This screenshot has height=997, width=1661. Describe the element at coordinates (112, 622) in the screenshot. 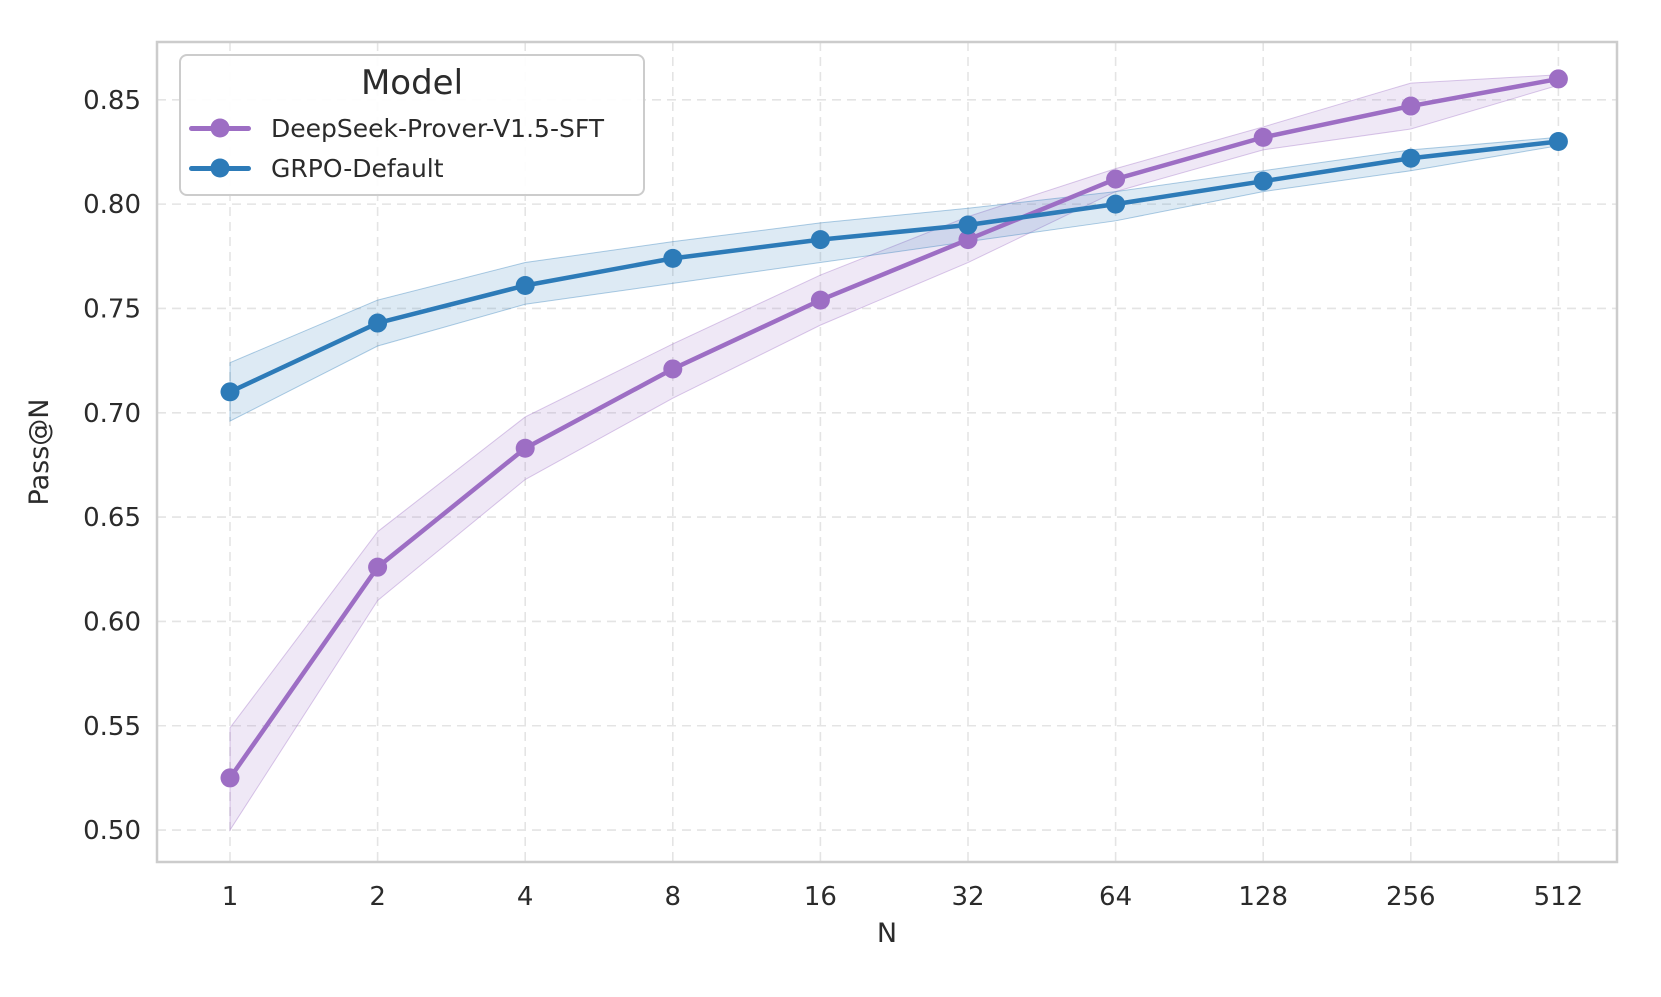

I see `y-tick-label: 0.60` at that location.